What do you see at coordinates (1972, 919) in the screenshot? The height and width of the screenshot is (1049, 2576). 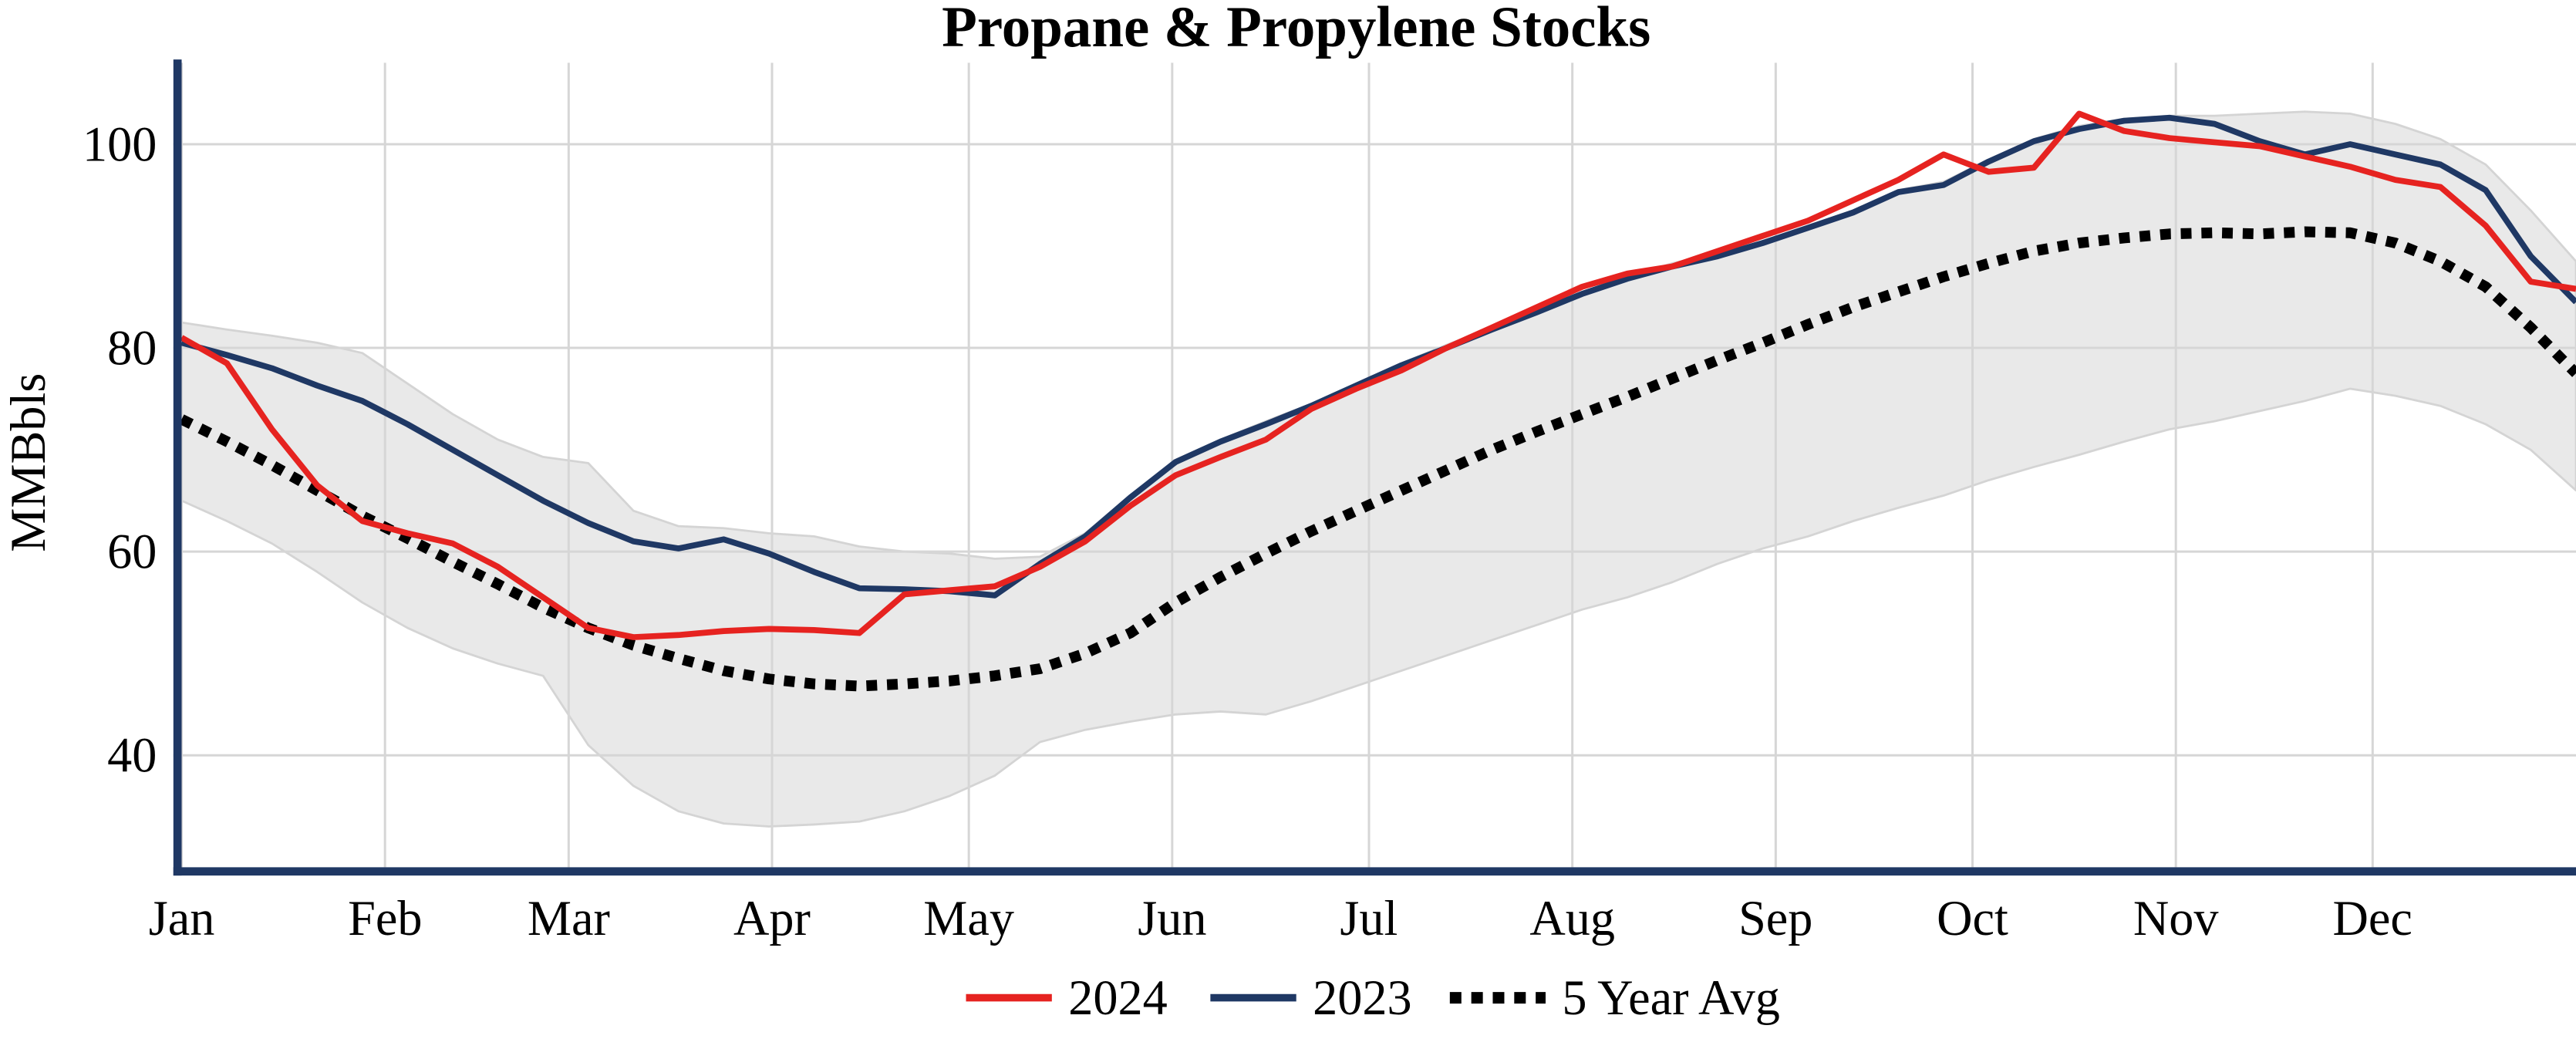 I see `x-tick-label: Oct` at bounding box center [1972, 919].